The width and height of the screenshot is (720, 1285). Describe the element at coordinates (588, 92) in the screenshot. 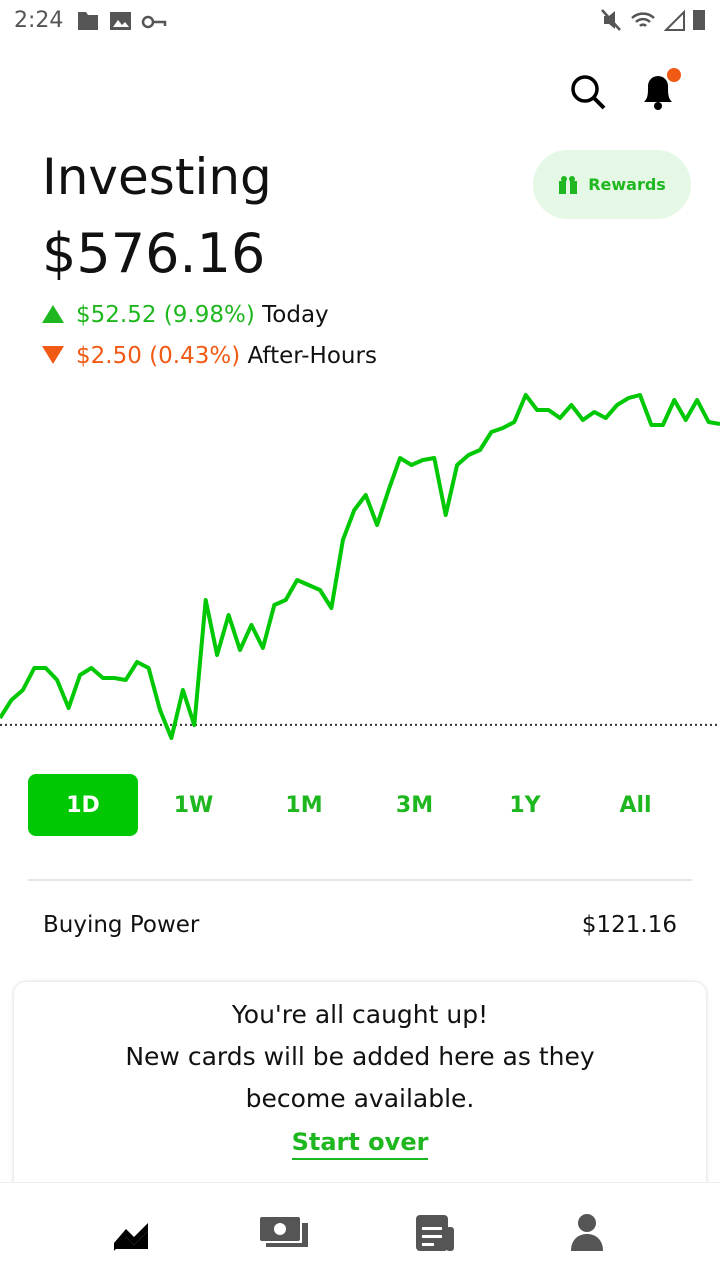

I see `search-button` at that location.